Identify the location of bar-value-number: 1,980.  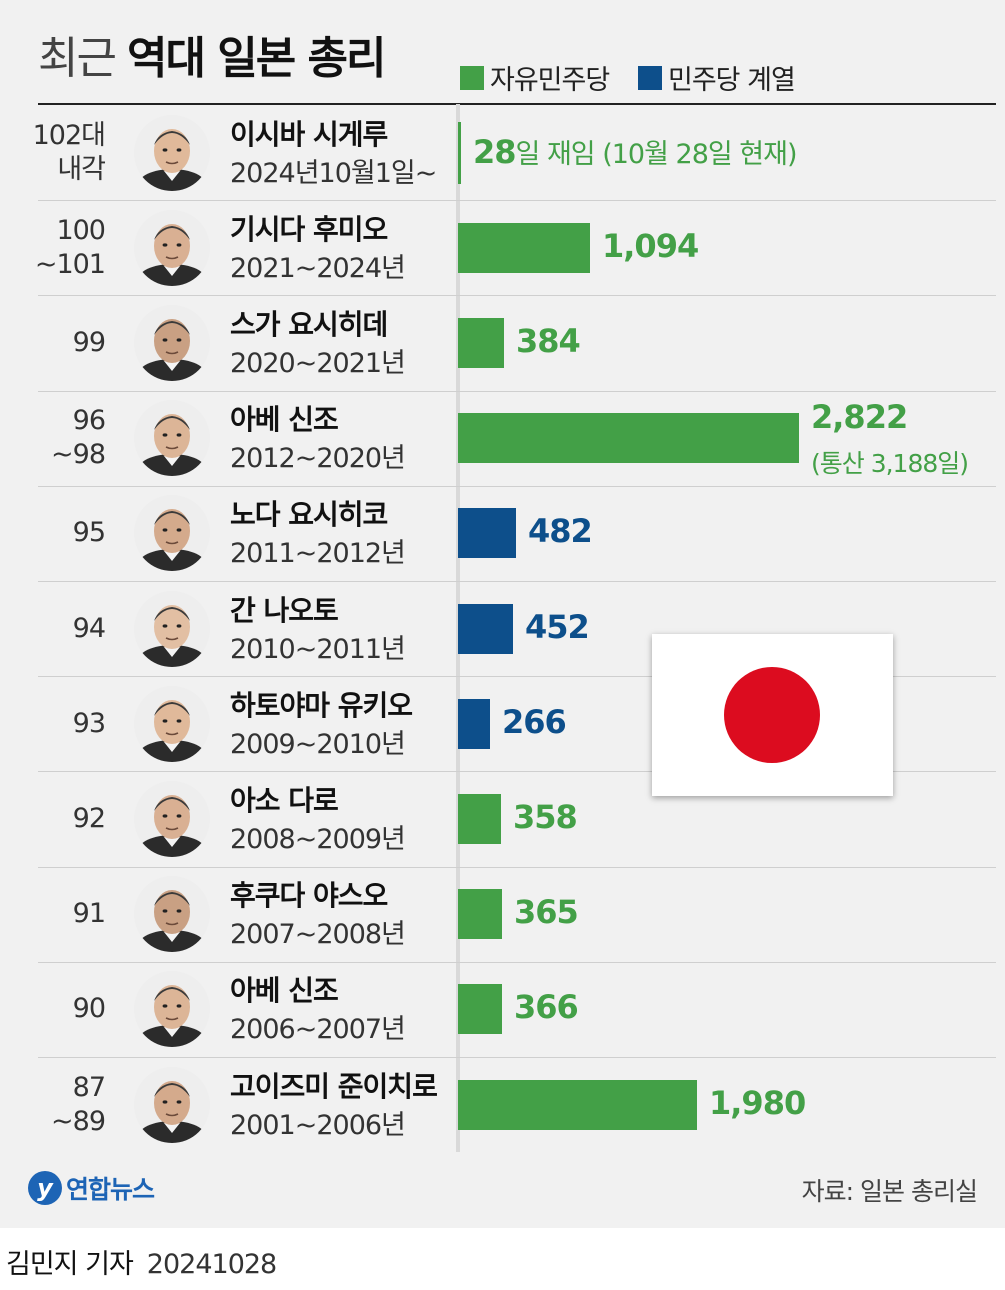
(757, 1103).